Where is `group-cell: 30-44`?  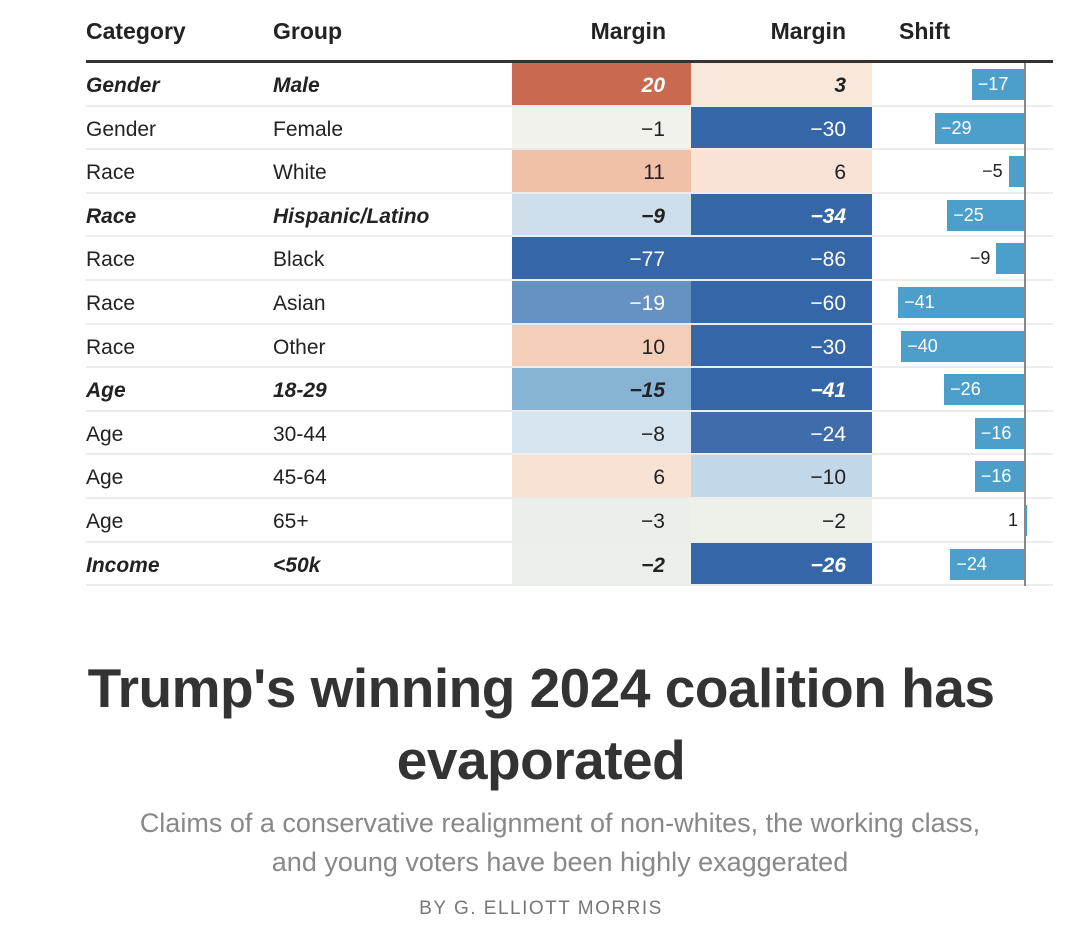 group-cell: 30-44 is located at coordinates (300, 434).